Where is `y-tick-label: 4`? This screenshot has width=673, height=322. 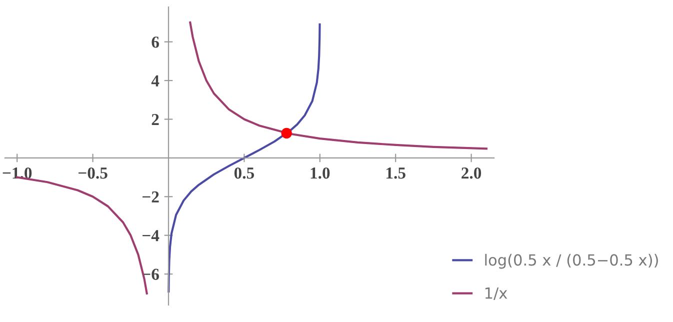 y-tick-label: 4 is located at coordinates (155, 80).